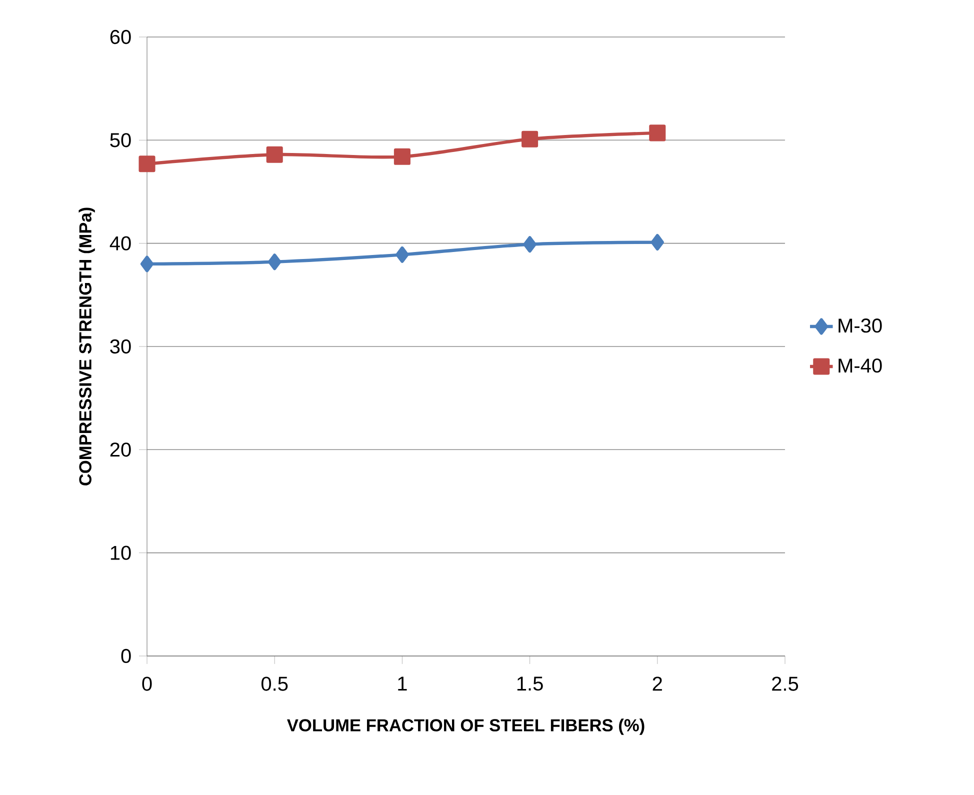  I want to click on y-tick-label: 60, so click(120, 37).